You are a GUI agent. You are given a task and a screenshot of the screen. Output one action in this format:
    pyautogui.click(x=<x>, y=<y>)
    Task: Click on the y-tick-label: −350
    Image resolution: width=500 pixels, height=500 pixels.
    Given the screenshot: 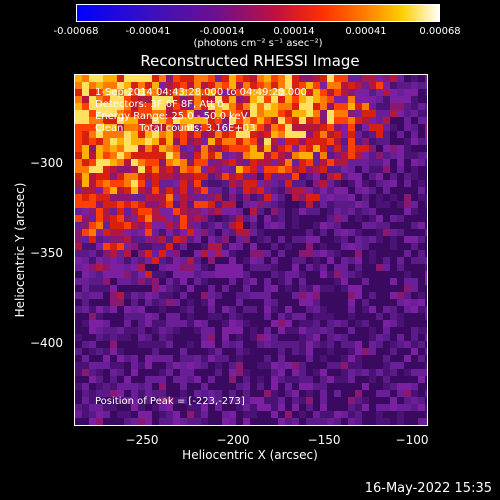 What is the action you would take?
    pyautogui.click(x=46, y=253)
    